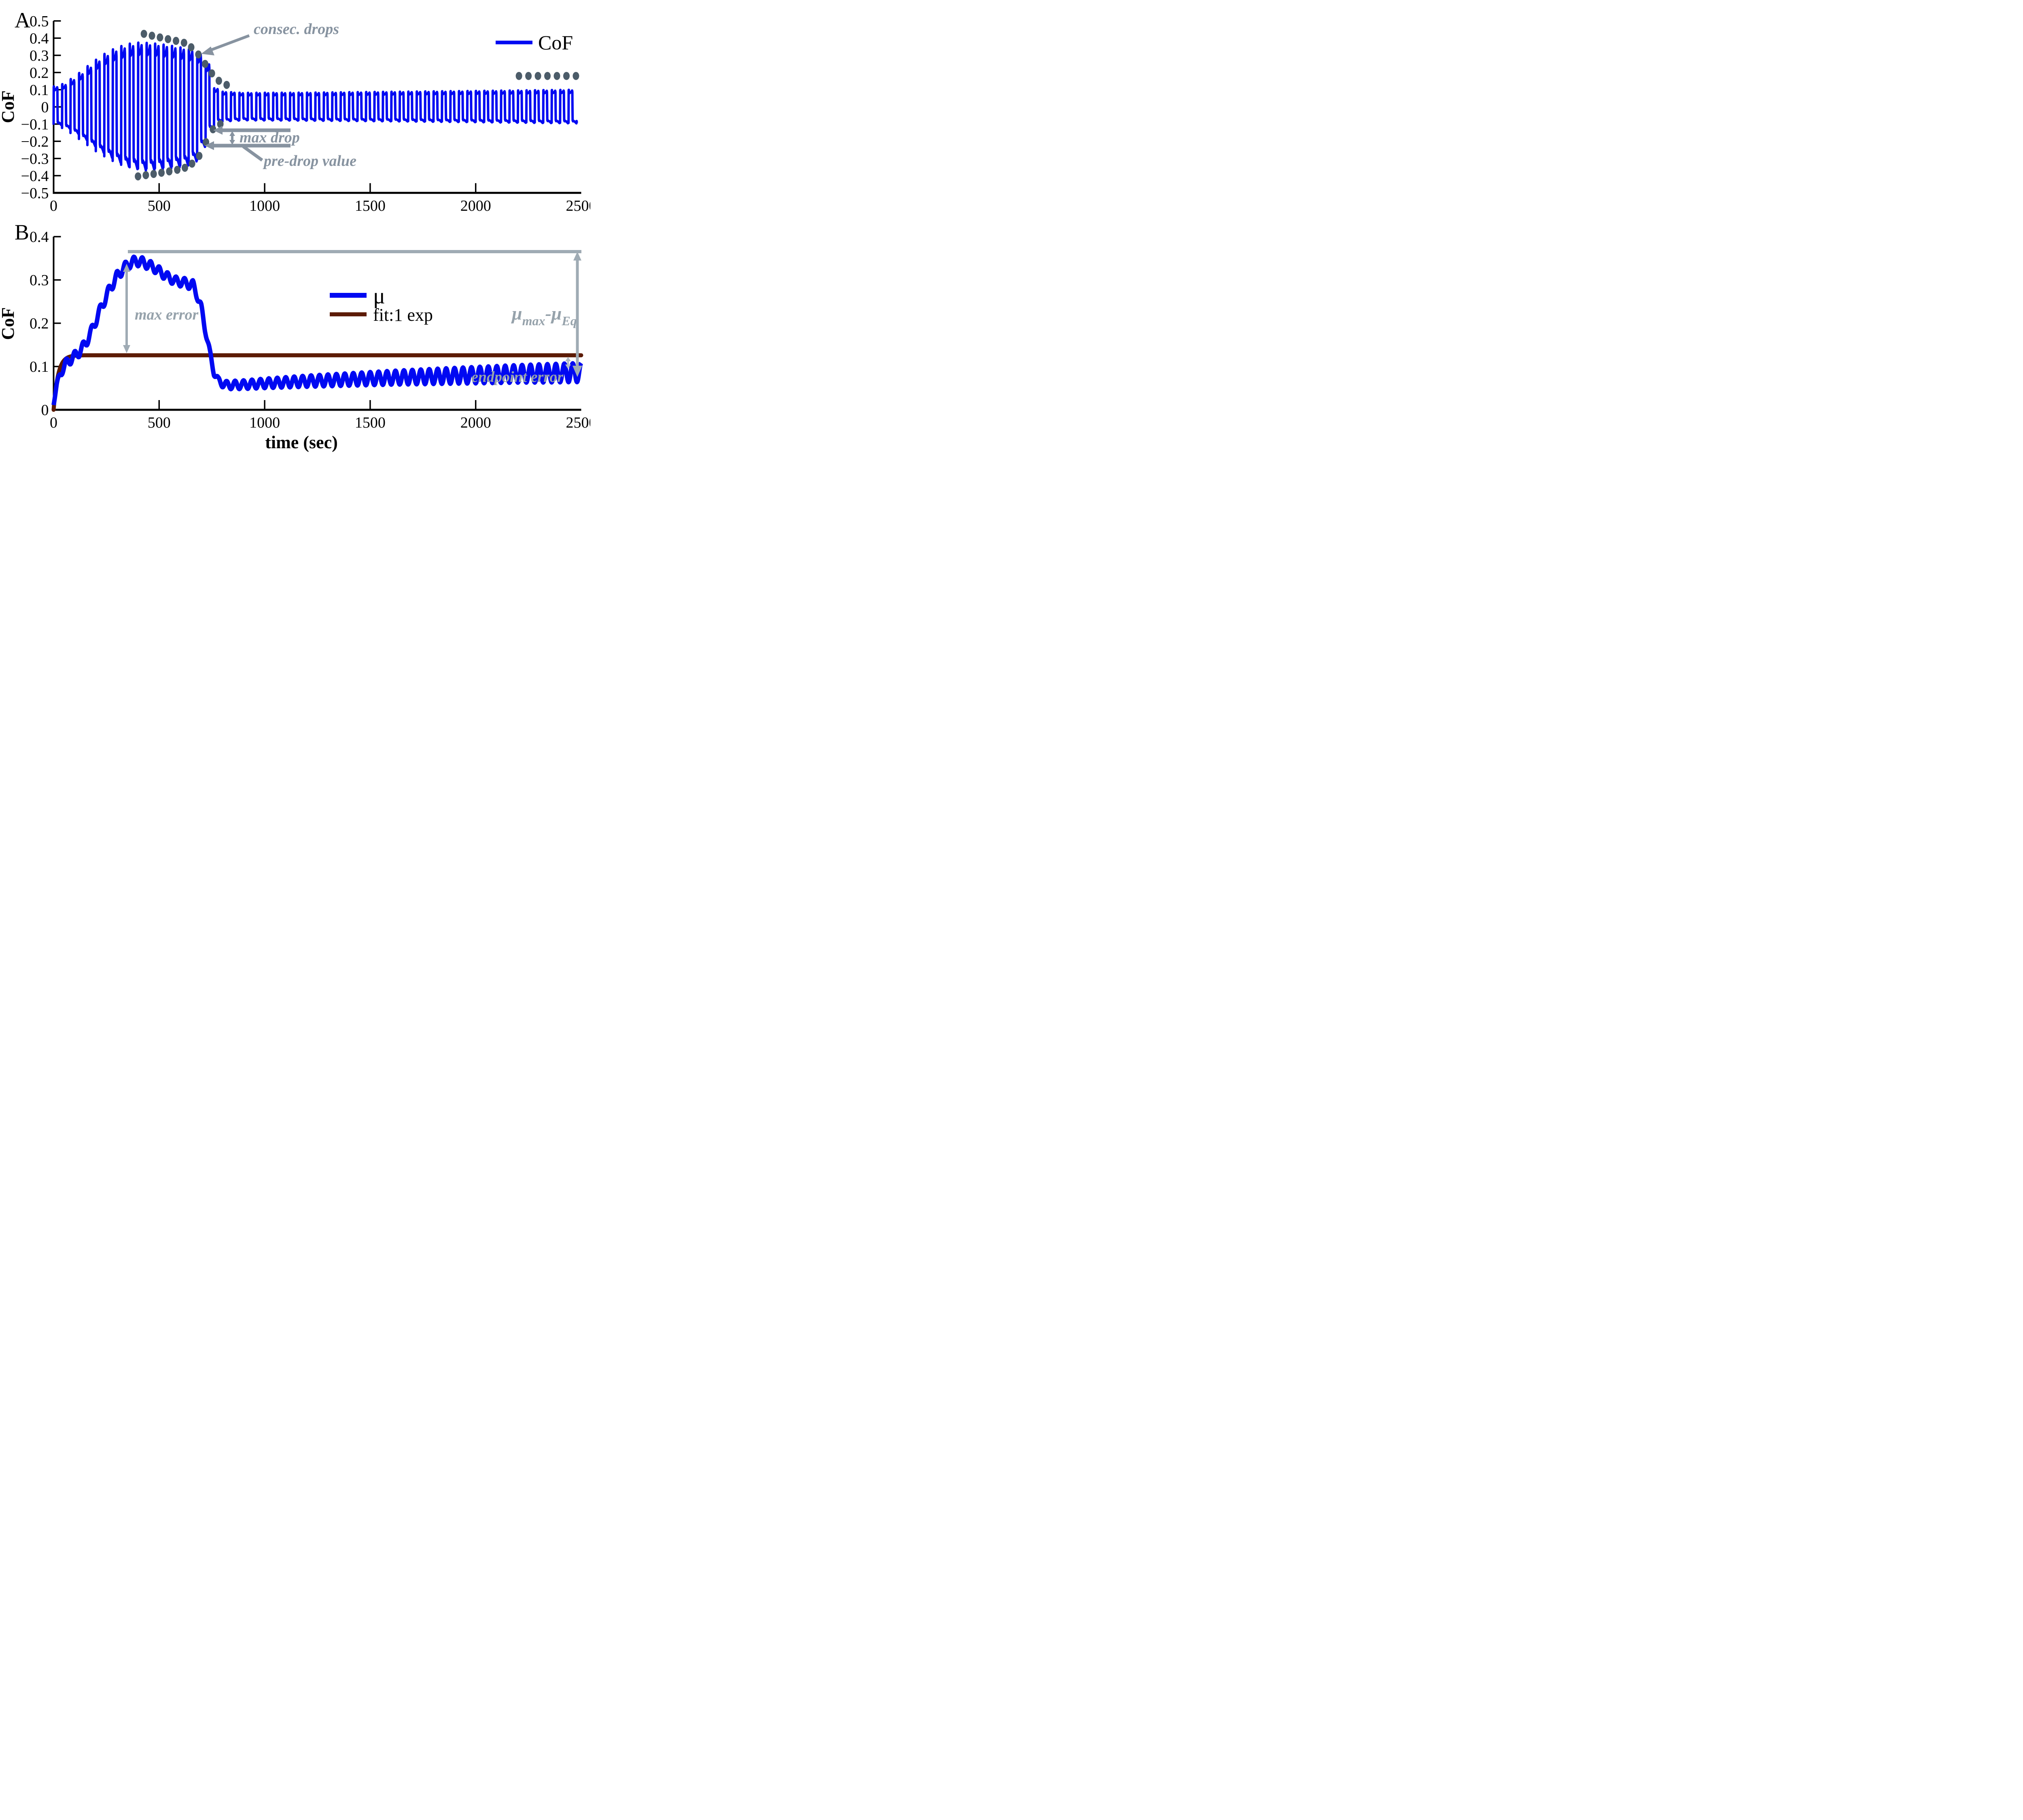 This screenshot has width=2023, height=1820. I want to click on pre-drop-connector-line, so click(253, 153).